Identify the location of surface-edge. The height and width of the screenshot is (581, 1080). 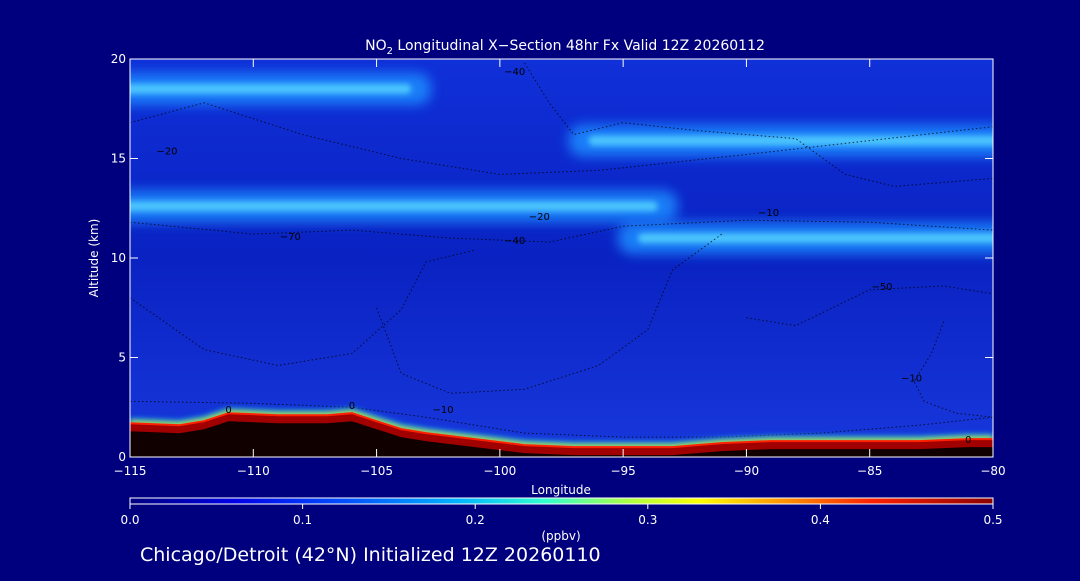
(561, 430).